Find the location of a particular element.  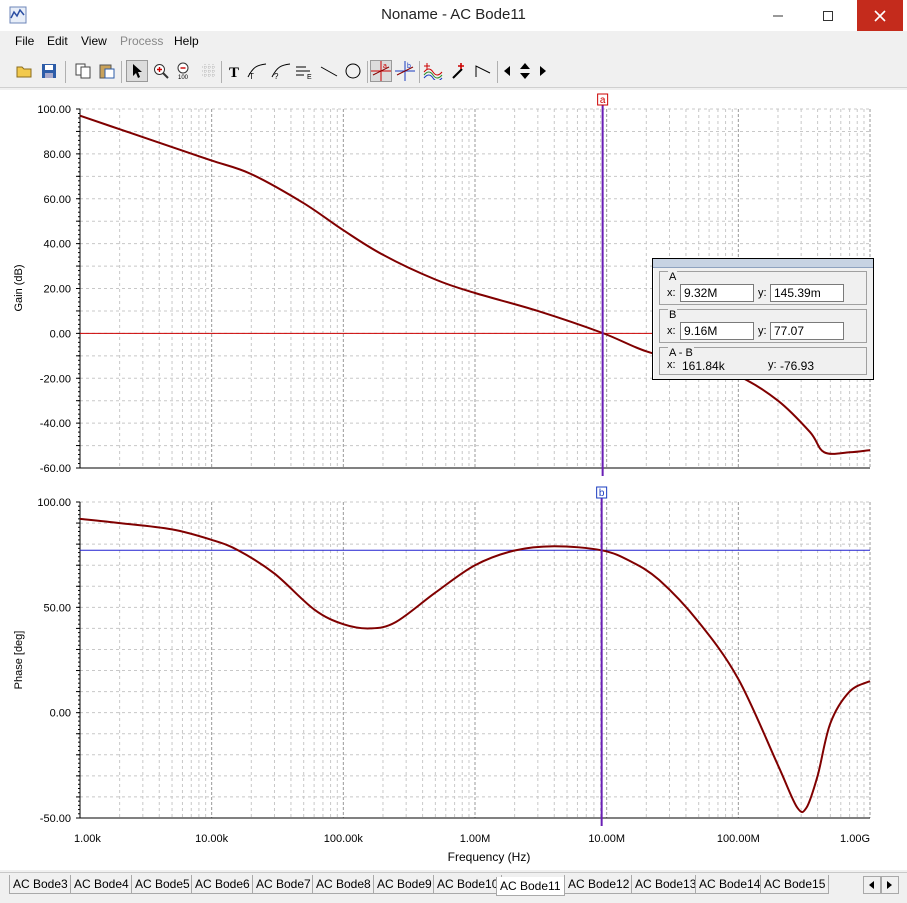

line-icon is located at coordinates (329, 71).